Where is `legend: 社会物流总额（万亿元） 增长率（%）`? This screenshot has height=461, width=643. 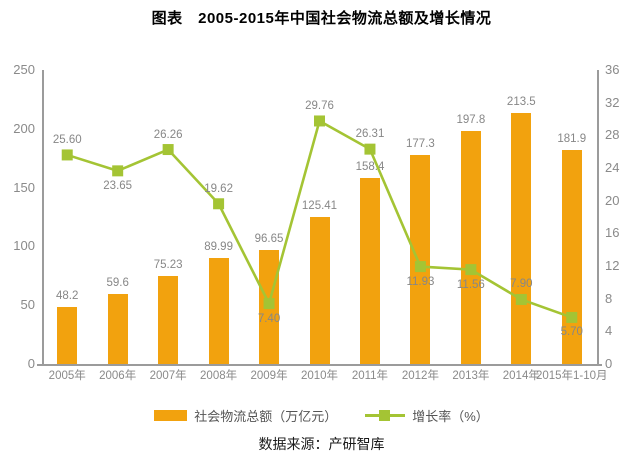
legend: 社会物流总额（万亿元） 增长率（%） is located at coordinates (321, 415).